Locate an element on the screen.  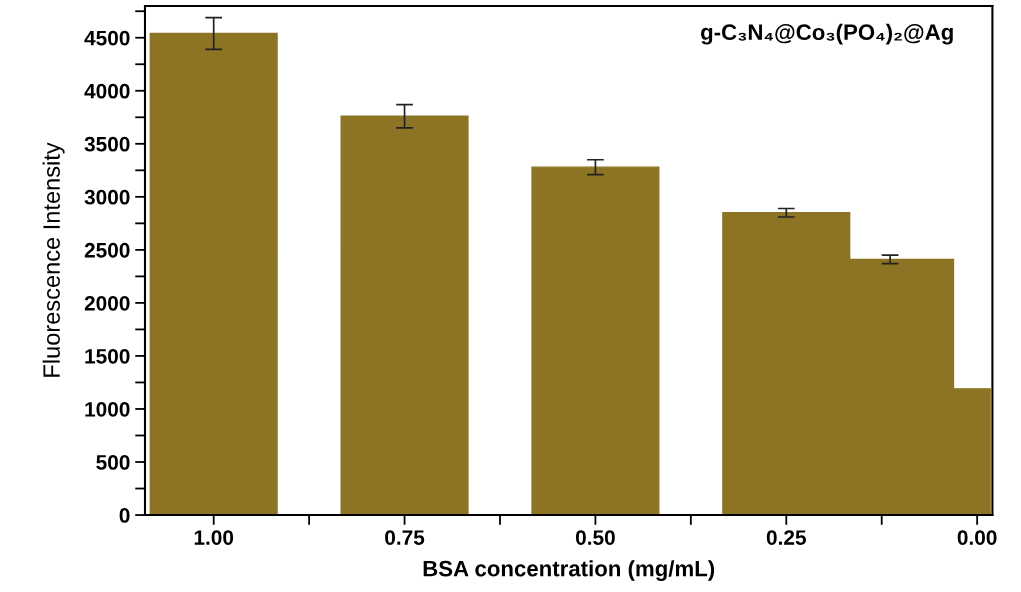
x-axis-title: BSA concentration (mg/mL) is located at coordinates (569, 570).